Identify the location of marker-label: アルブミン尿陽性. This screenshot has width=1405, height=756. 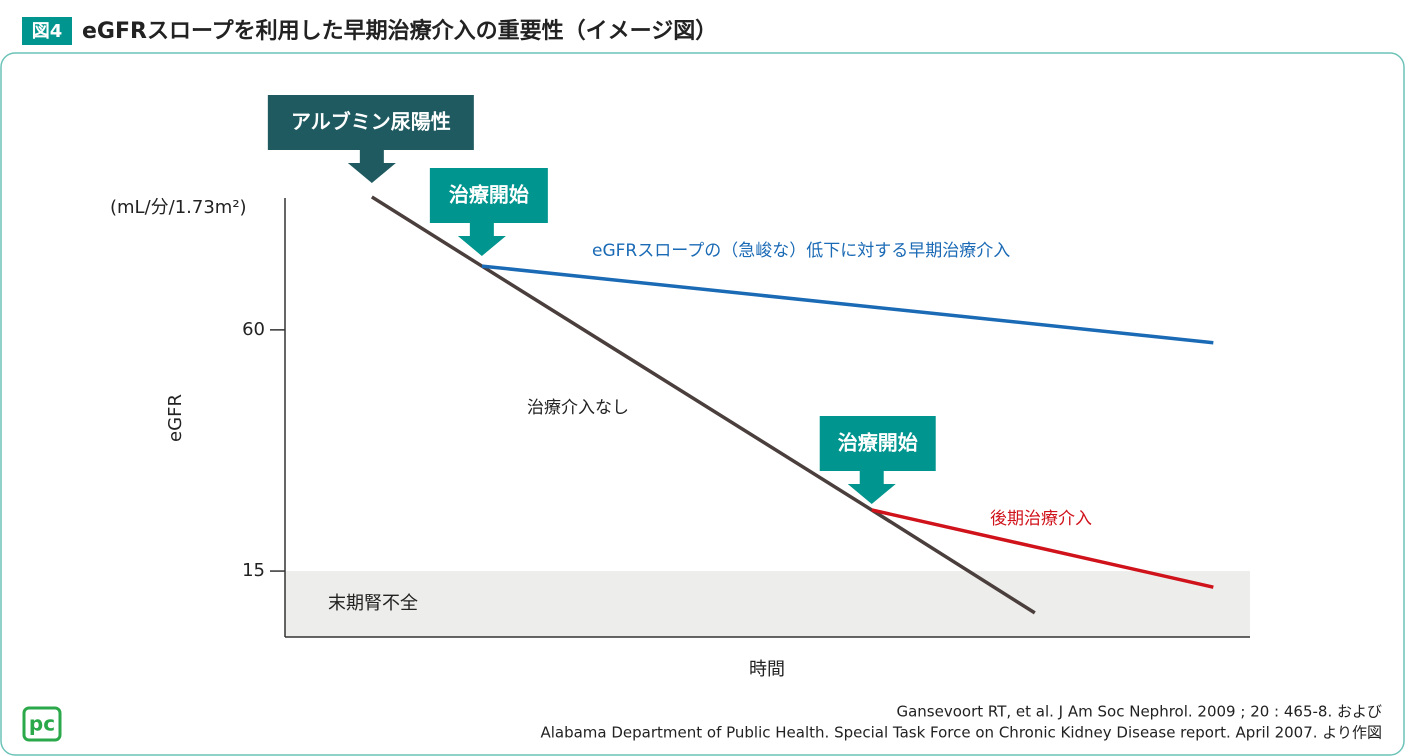
(371, 122).